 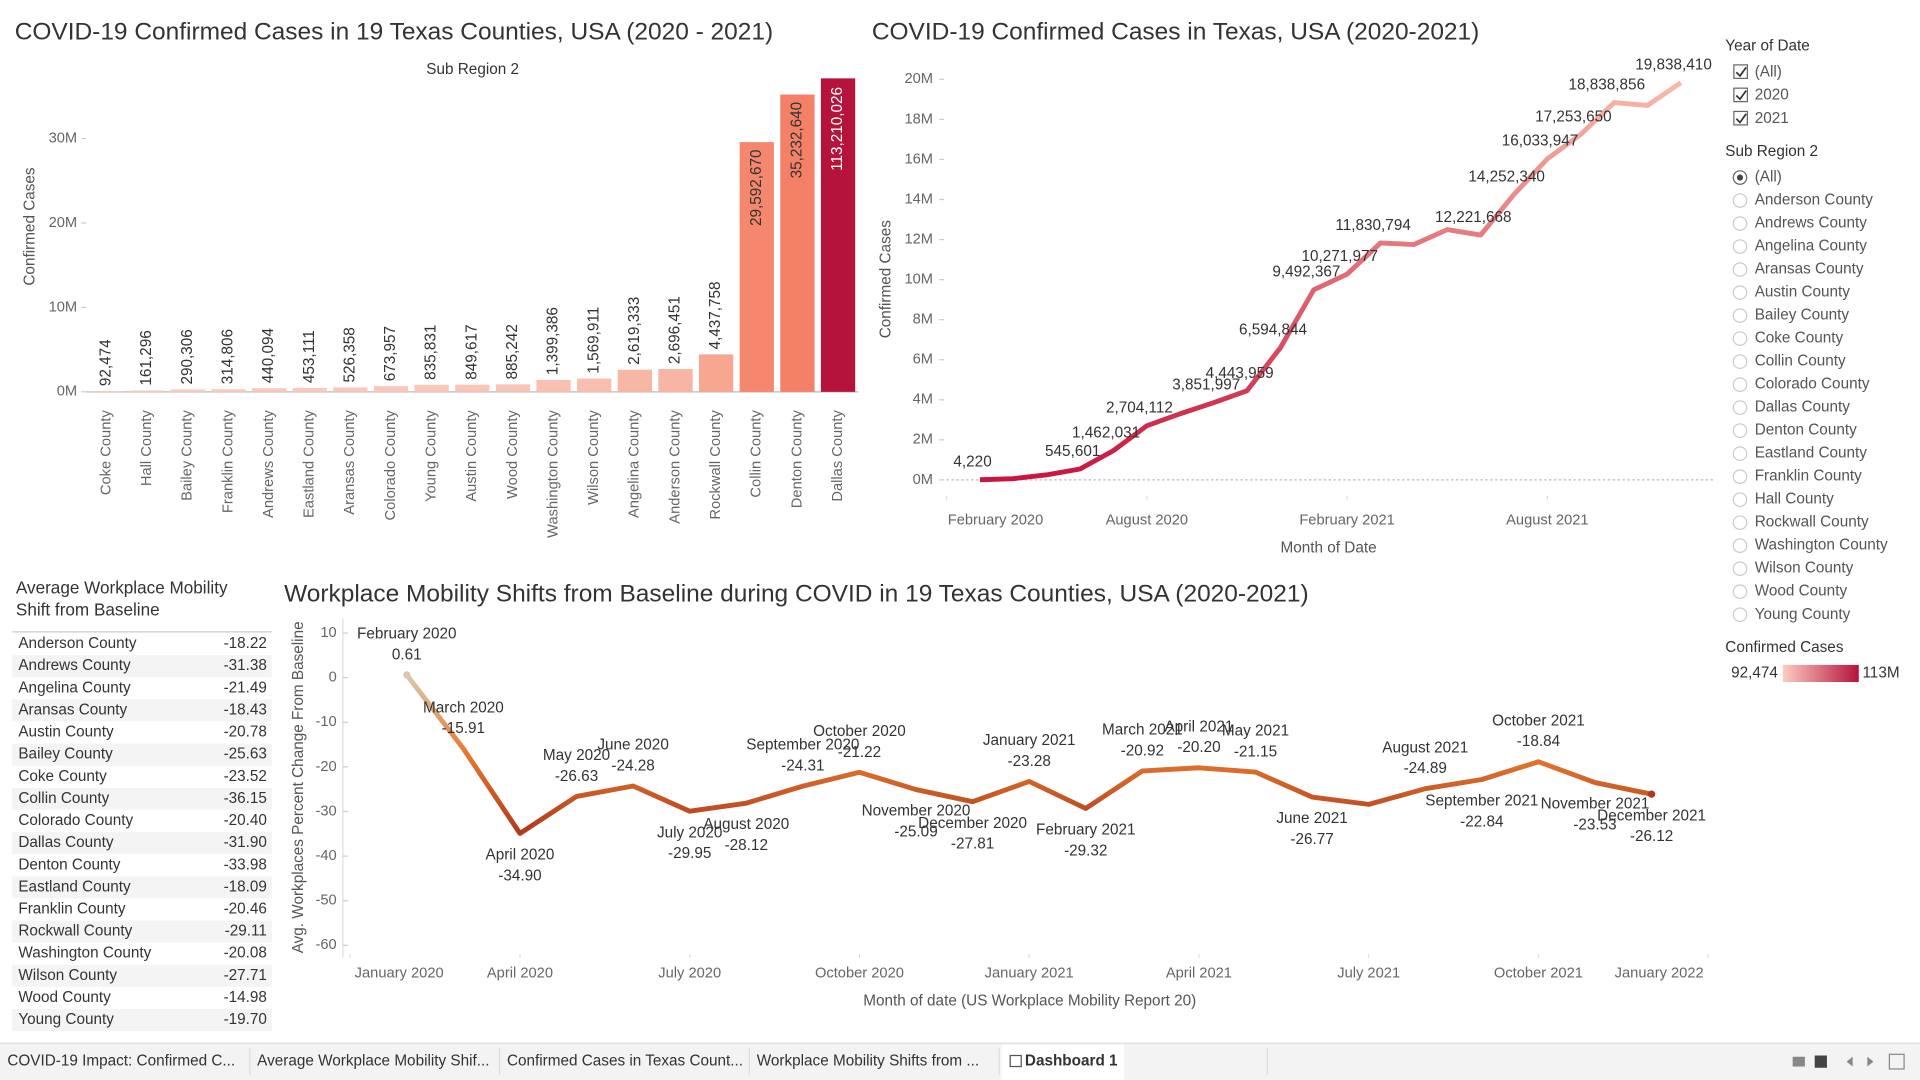 I want to click on x-tick-label: Coke County, so click(x=106, y=453).